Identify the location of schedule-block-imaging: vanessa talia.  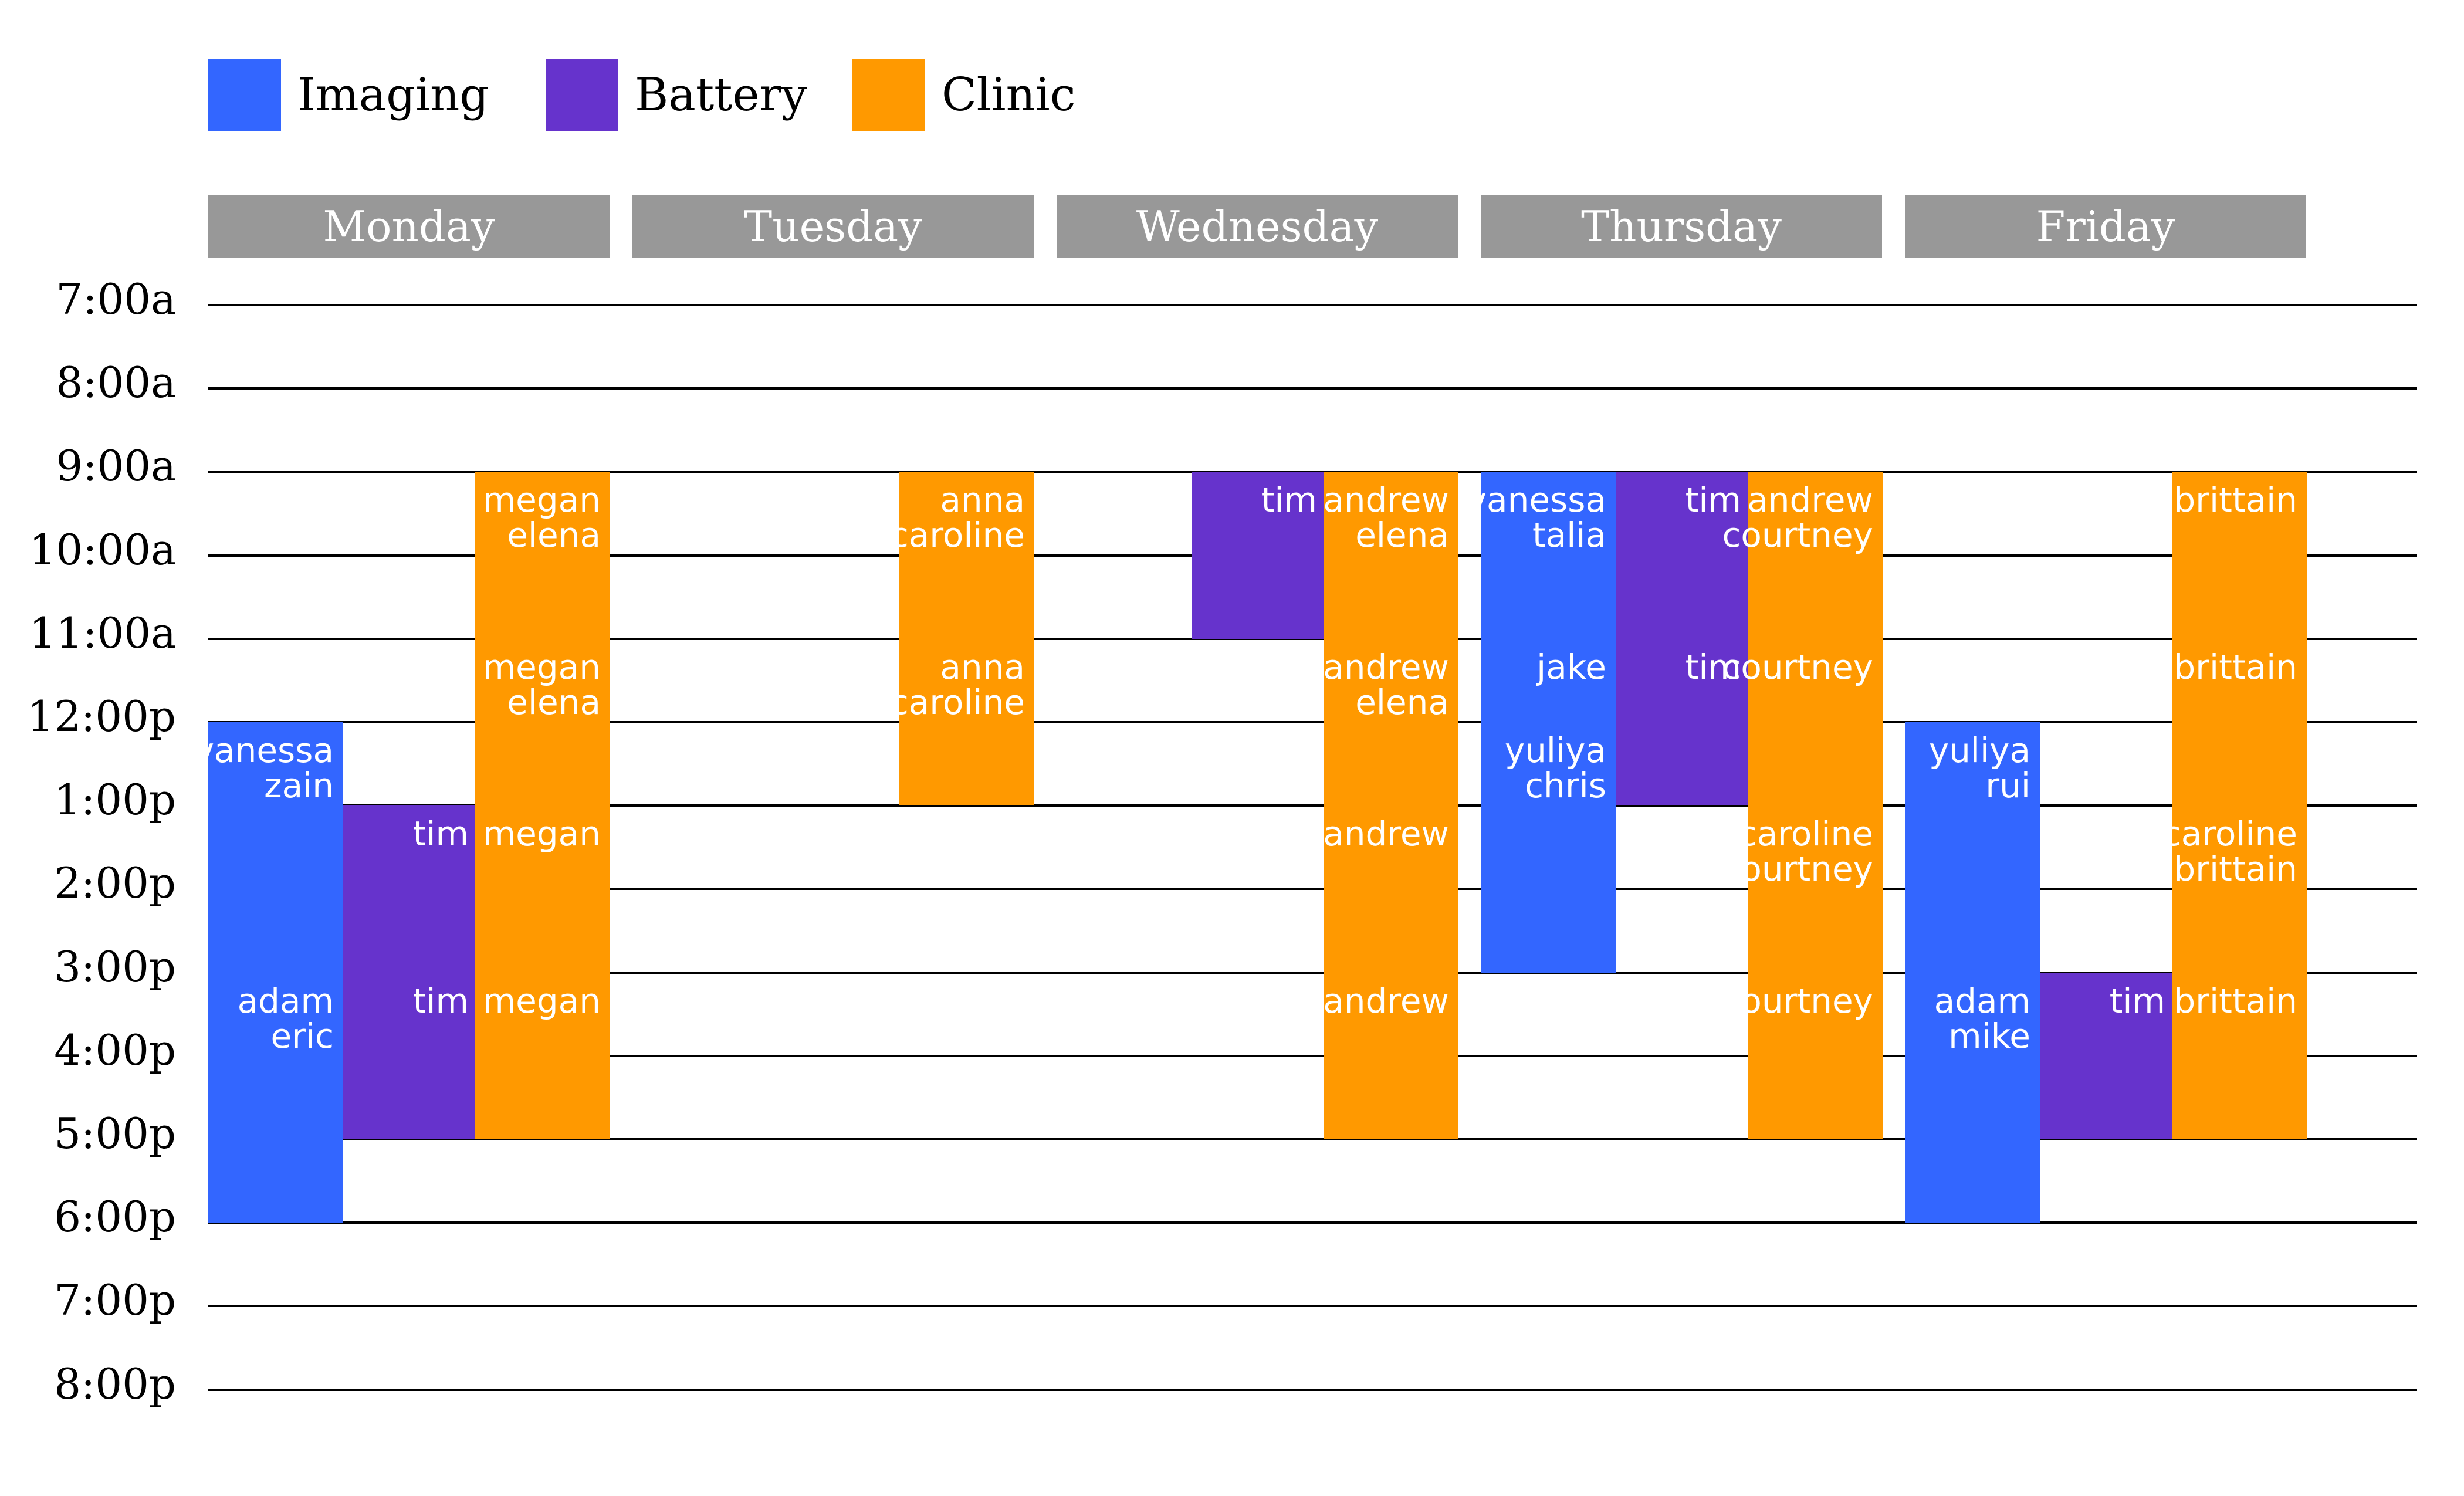
(1542, 555).